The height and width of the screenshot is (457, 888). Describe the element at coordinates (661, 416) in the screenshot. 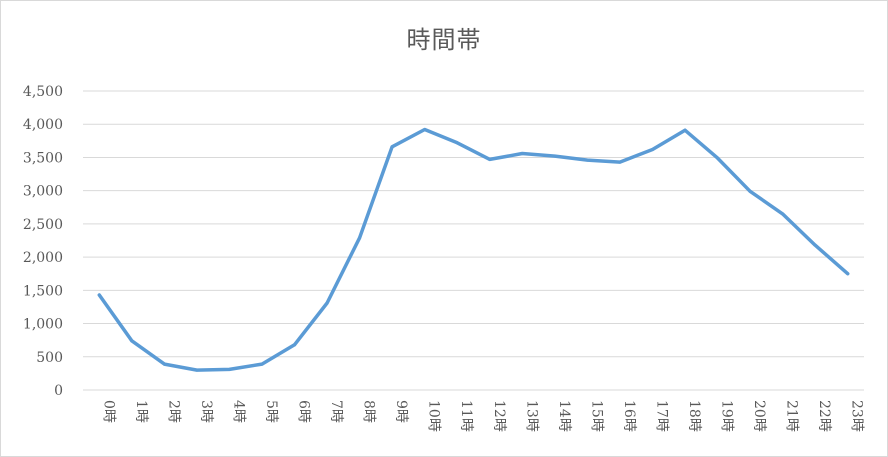

I see `x-tick-label: 17時` at that location.